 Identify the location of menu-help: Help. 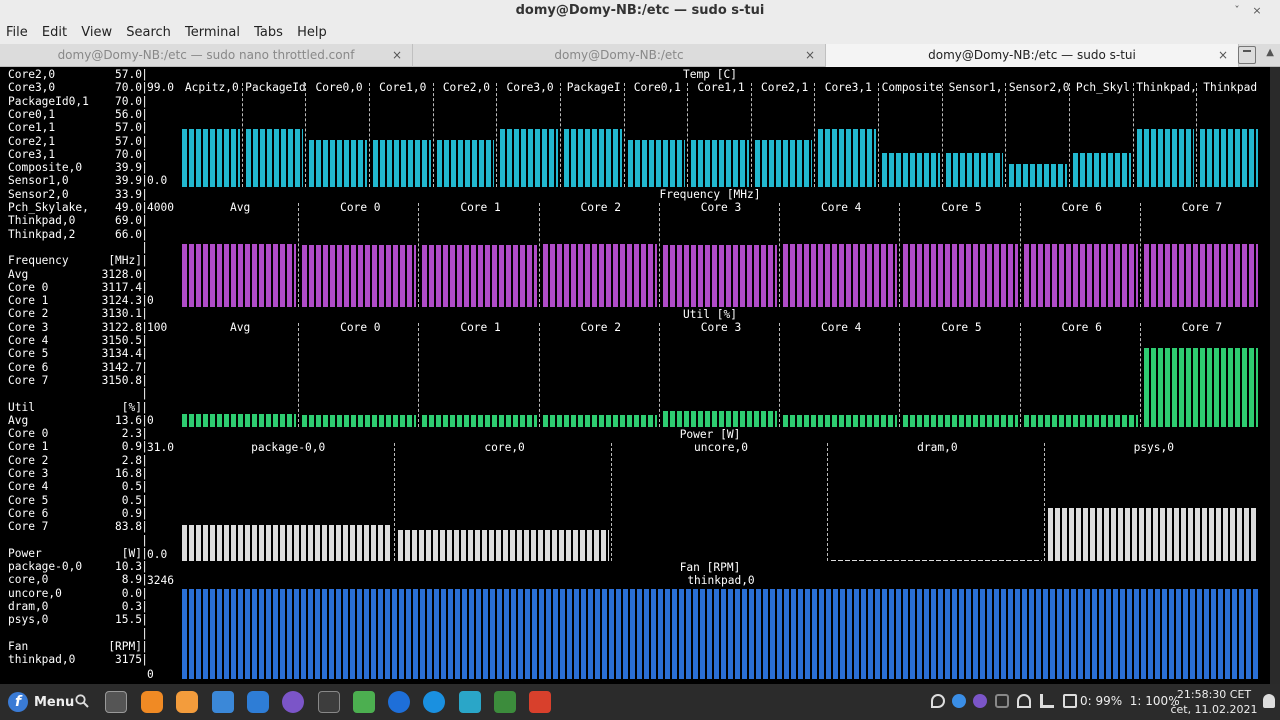
(312, 32).